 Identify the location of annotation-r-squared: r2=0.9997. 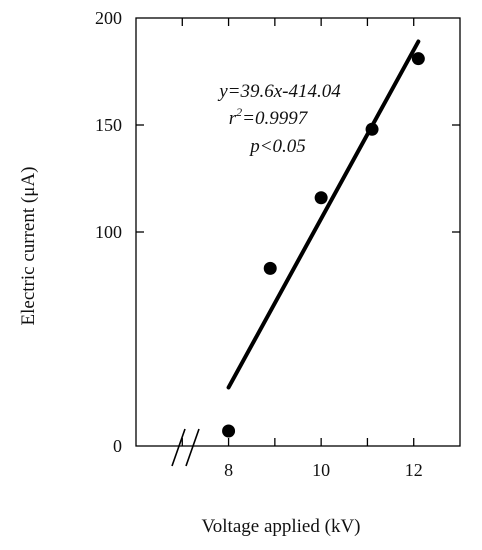
(269, 117).